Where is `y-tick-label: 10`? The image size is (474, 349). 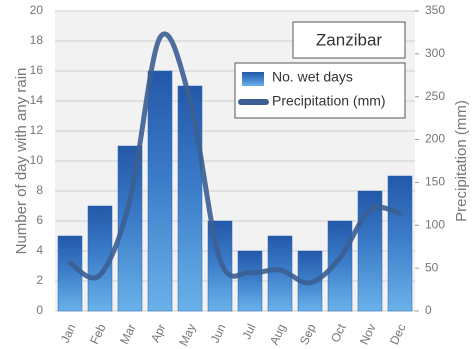 y-tick-label: 10 is located at coordinates (37, 160).